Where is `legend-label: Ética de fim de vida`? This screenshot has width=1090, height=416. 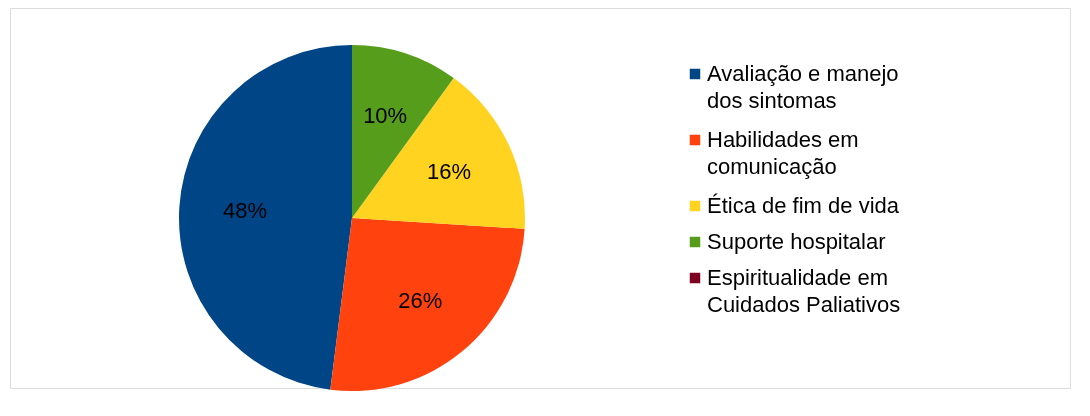
legend-label: Ética de fim de vida is located at coordinates (803, 205).